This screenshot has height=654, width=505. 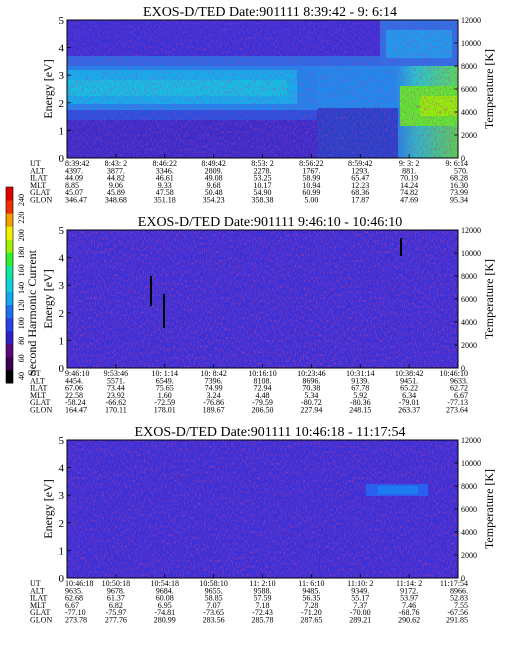 I want to click on orbit-cell: 57.59, so click(x=263, y=598).